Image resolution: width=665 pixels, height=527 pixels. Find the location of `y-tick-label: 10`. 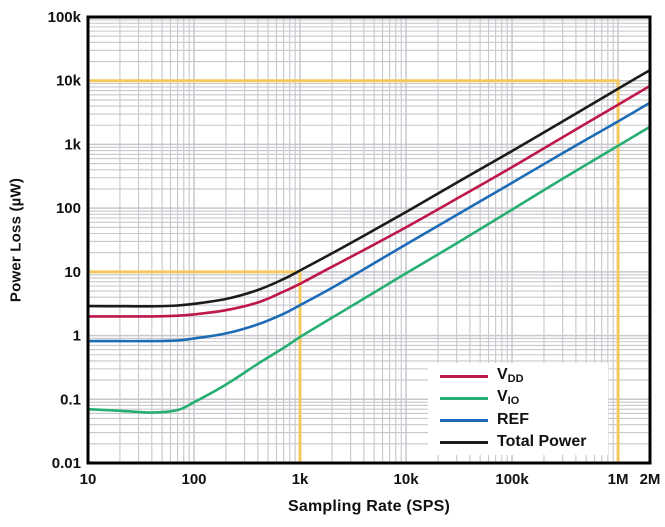

y-tick-label: 10 is located at coordinates (72, 272).